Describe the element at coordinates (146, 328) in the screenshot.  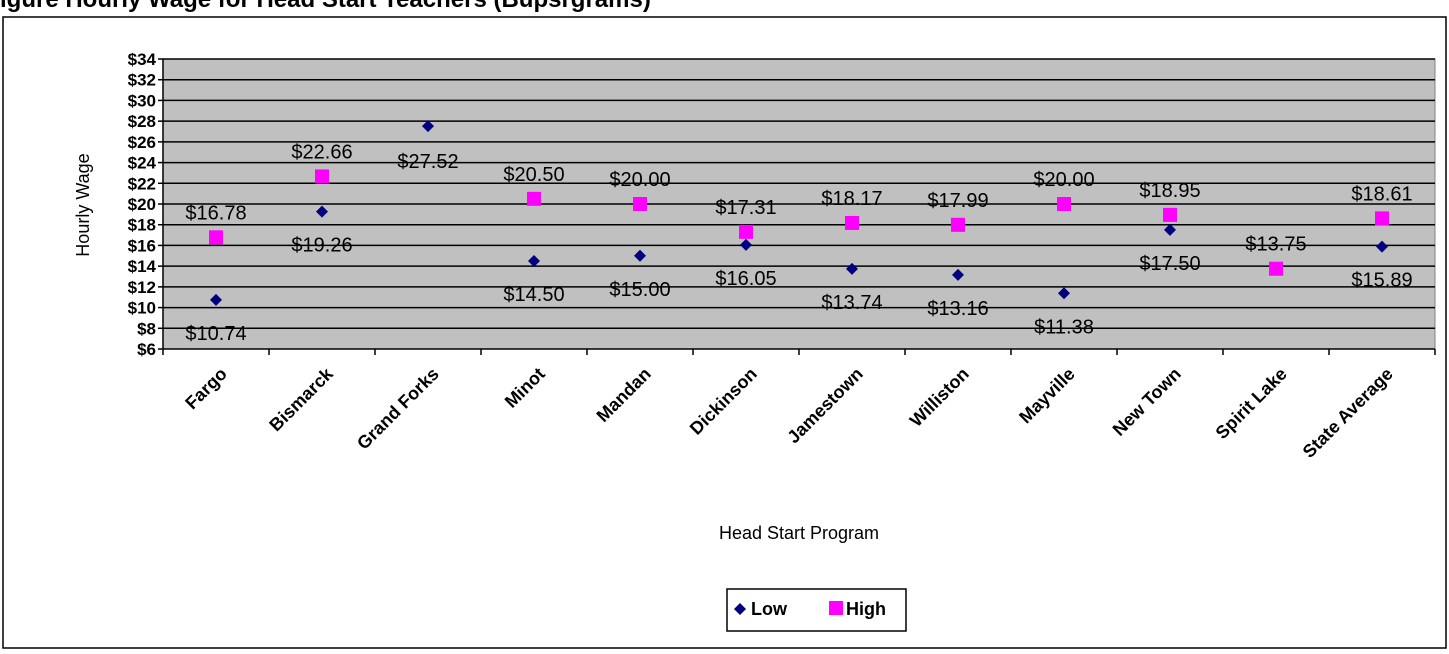
I see `y-tick-label: $8` at that location.